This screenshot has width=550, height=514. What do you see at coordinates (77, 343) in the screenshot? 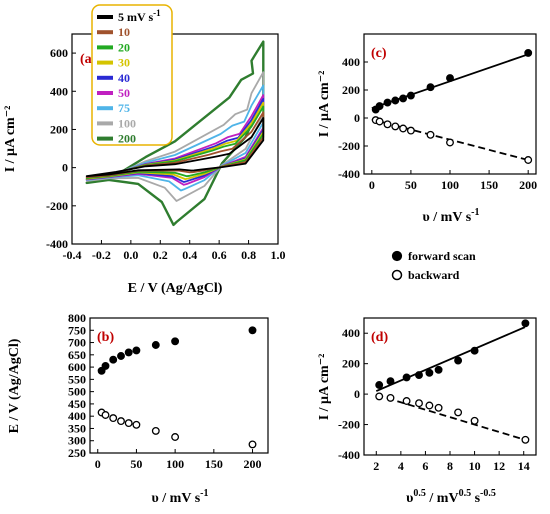
I see `y-tick-label: 700` at bounding box center [77, 343].